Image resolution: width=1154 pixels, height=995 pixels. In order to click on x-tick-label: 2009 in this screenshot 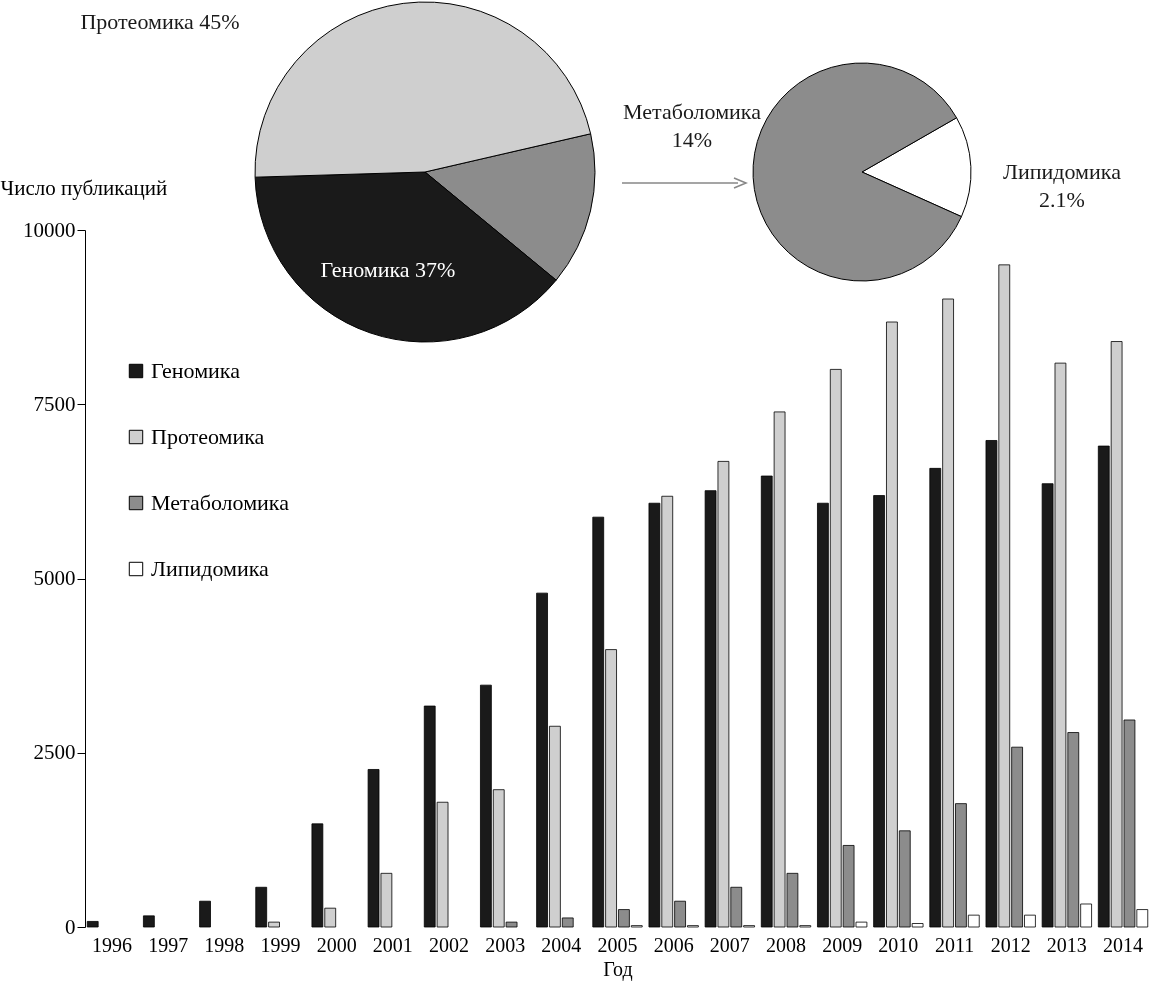, I will do `click(842, 944)`.